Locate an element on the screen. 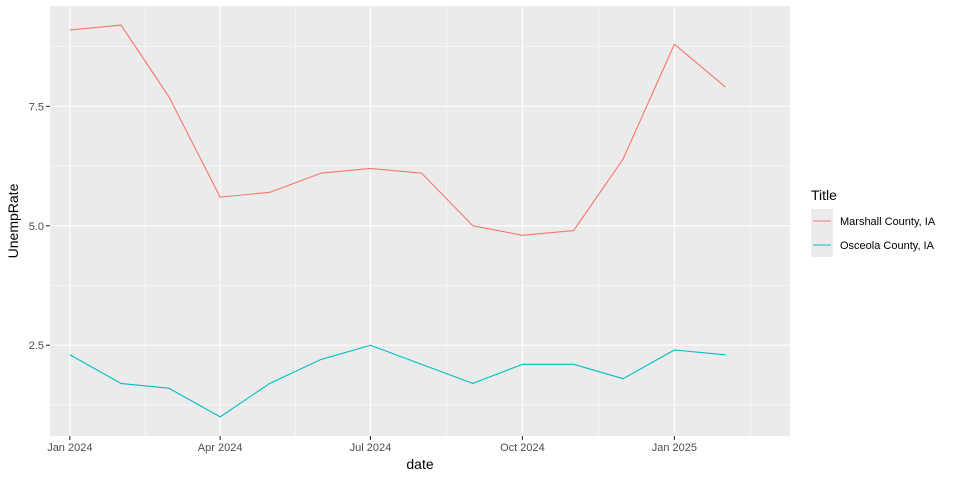 The image size is (960, 480). legend-items: Marshall County, IA Osceola County, IA is located at coordinates (873, 233).